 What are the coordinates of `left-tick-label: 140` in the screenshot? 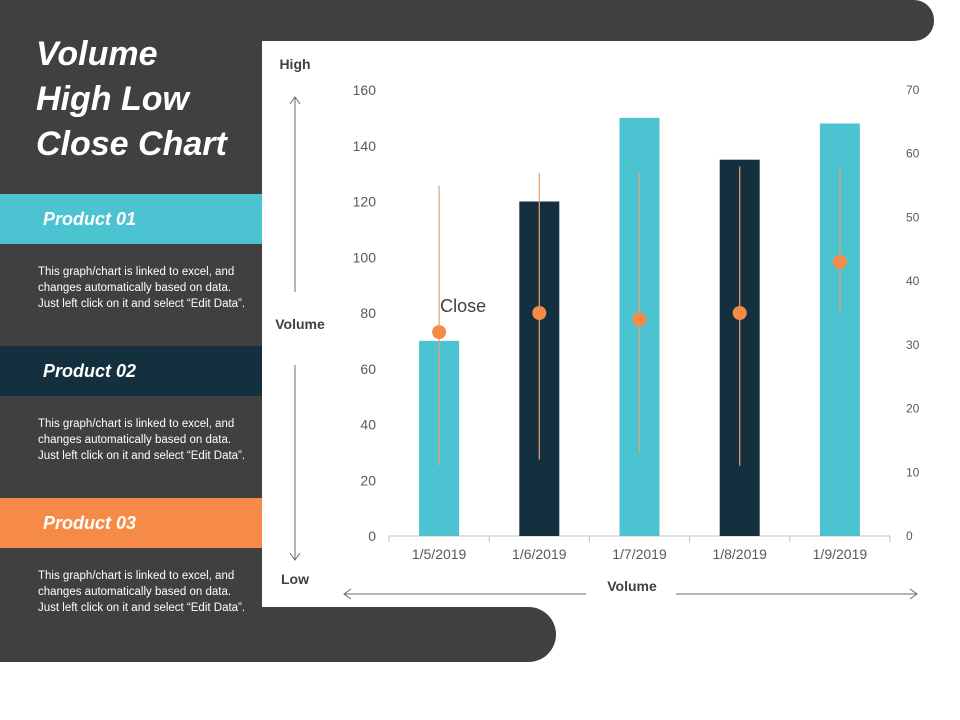 It's located at (365, 146).